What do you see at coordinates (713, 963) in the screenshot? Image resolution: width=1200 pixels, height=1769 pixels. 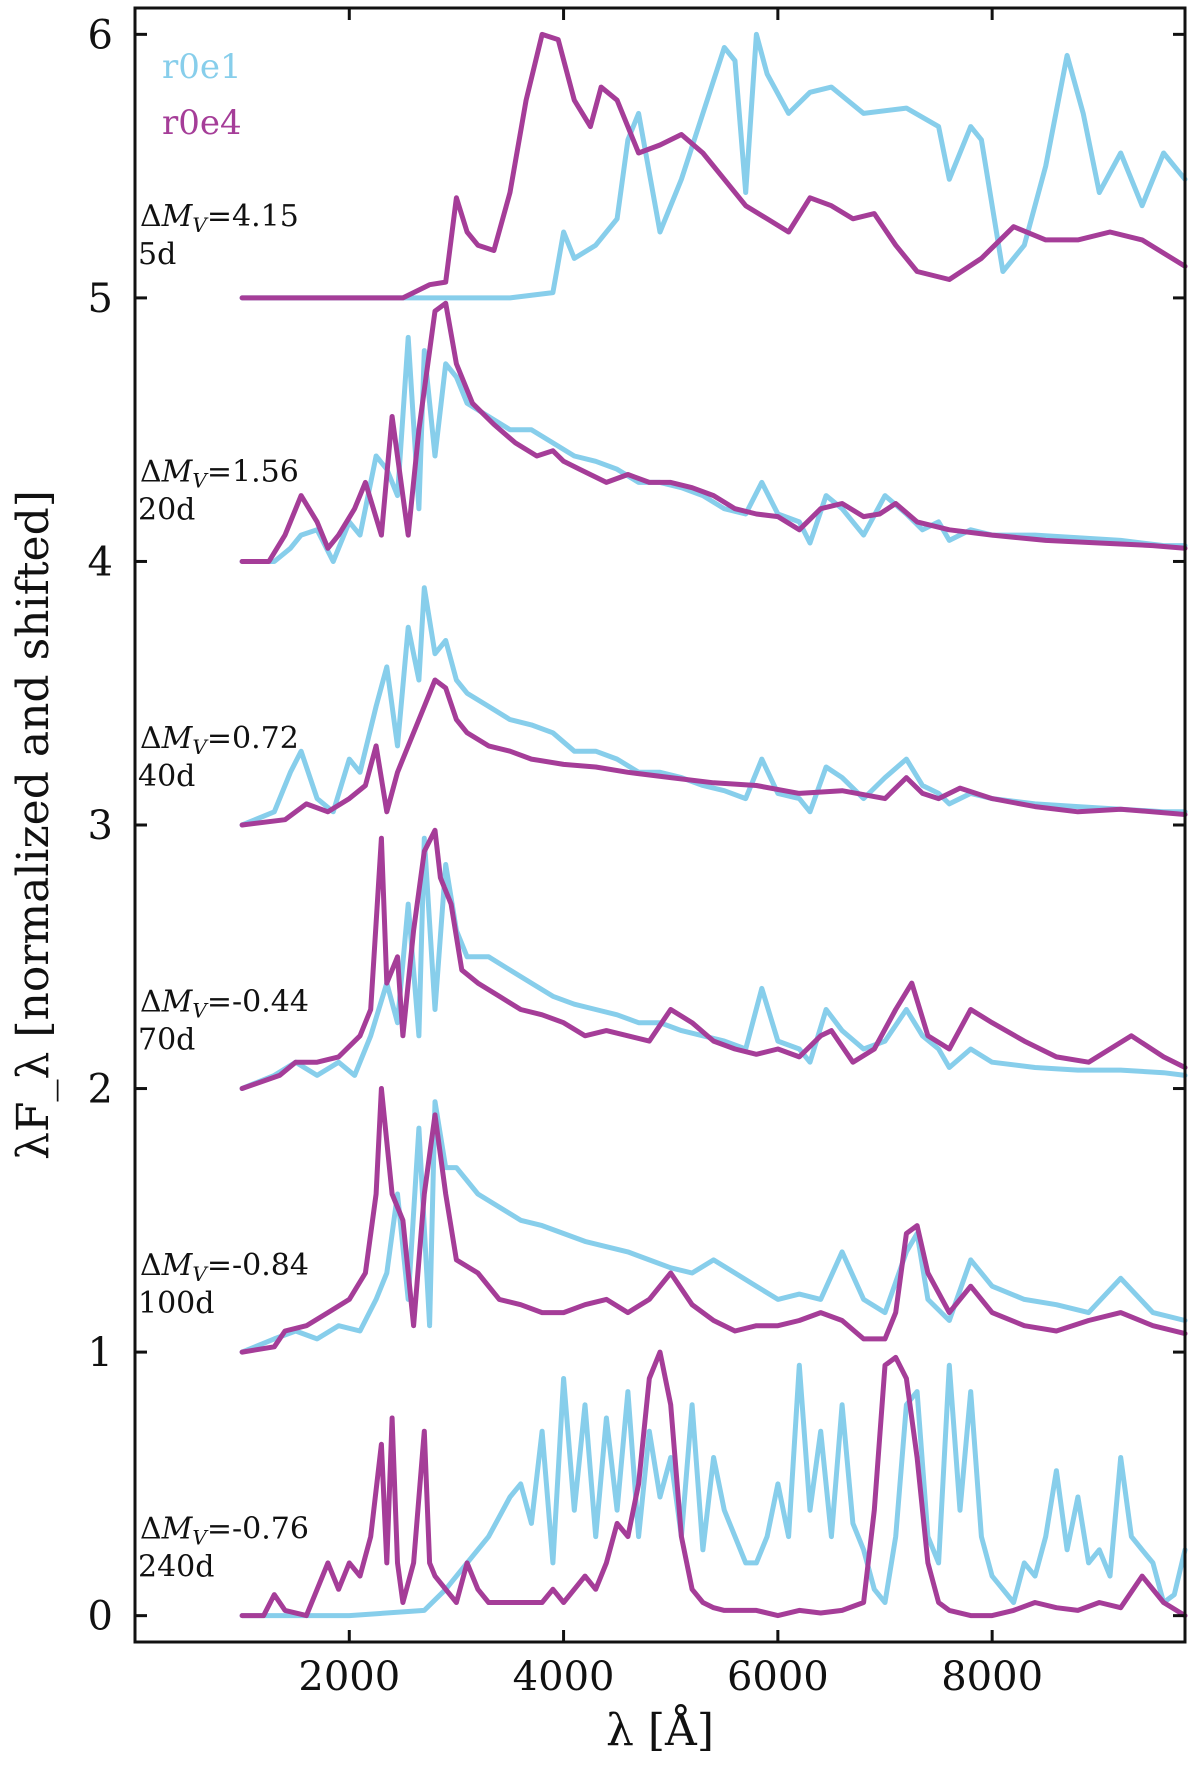 I see `series-line-r0e1-70d` at bounding box center [713, 963].